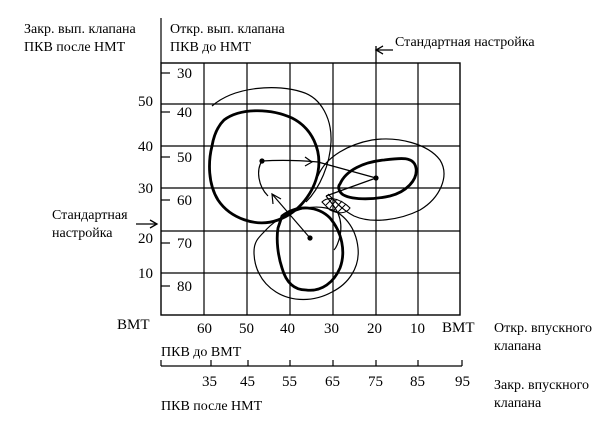  I want to click on inner-tick: 30, so click(184, 74).